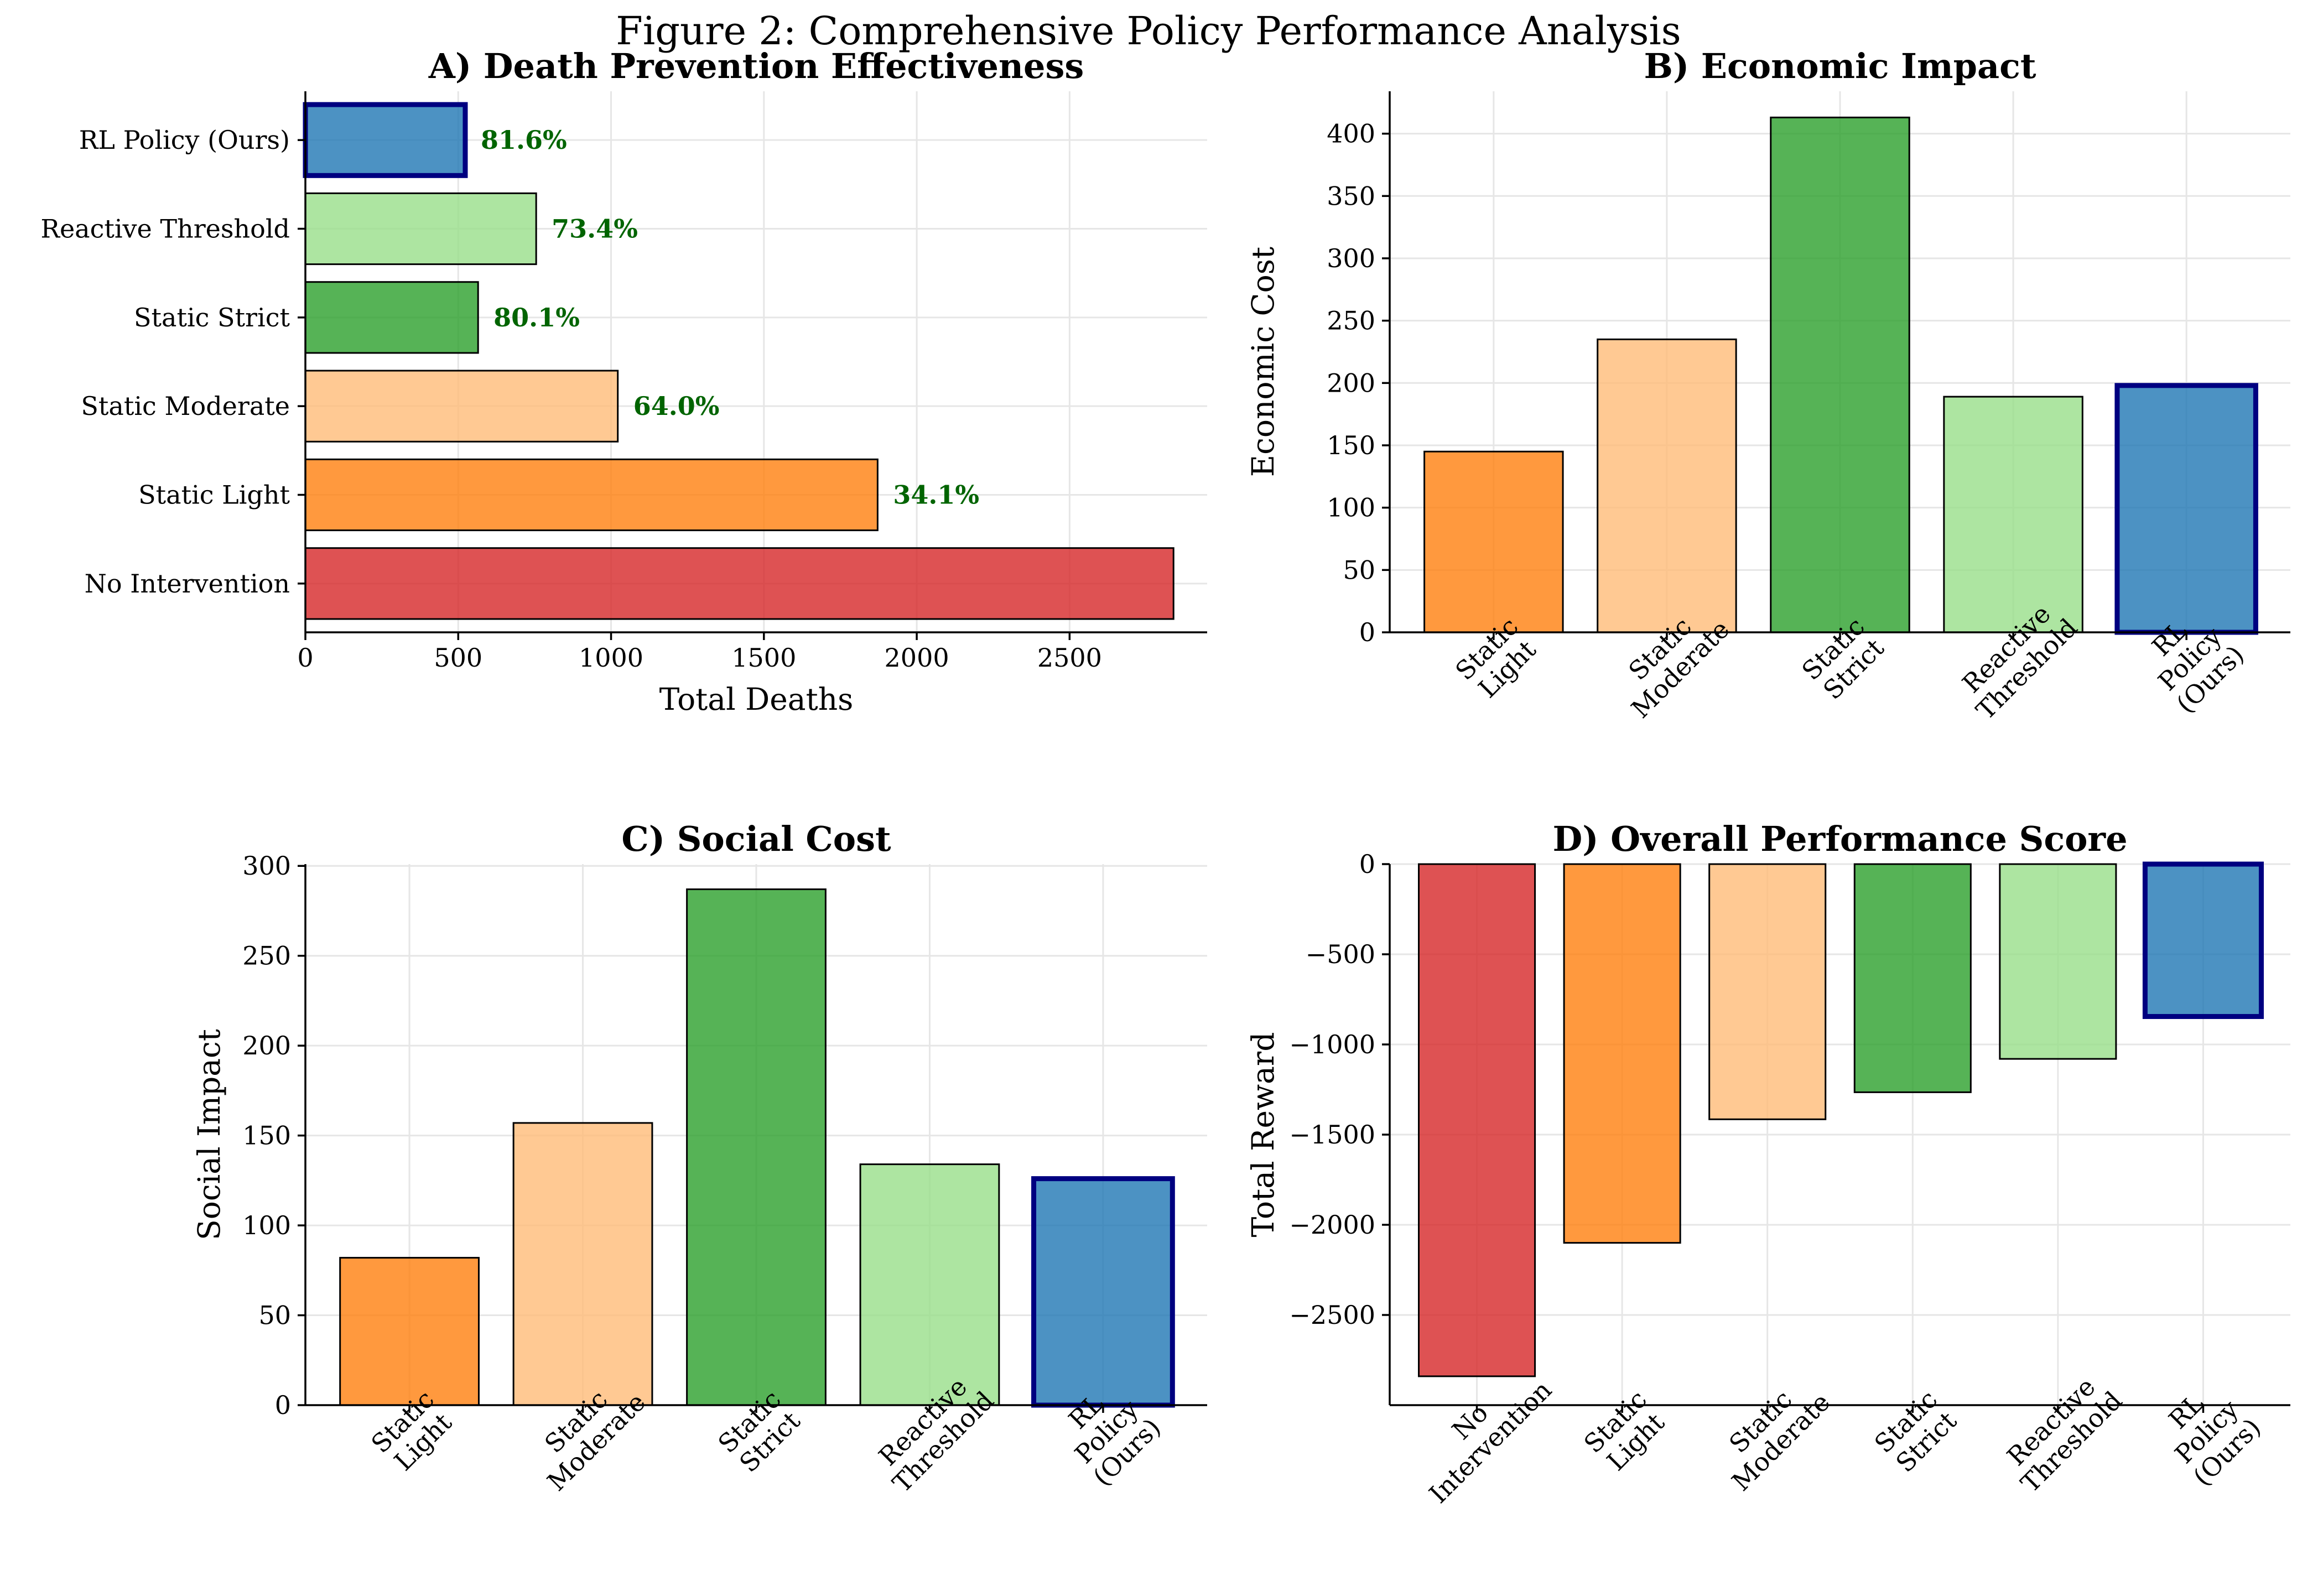 The image size is (2297, 1596). I want to click on y-axis-label: Economic Cost, so click(1263, 362).